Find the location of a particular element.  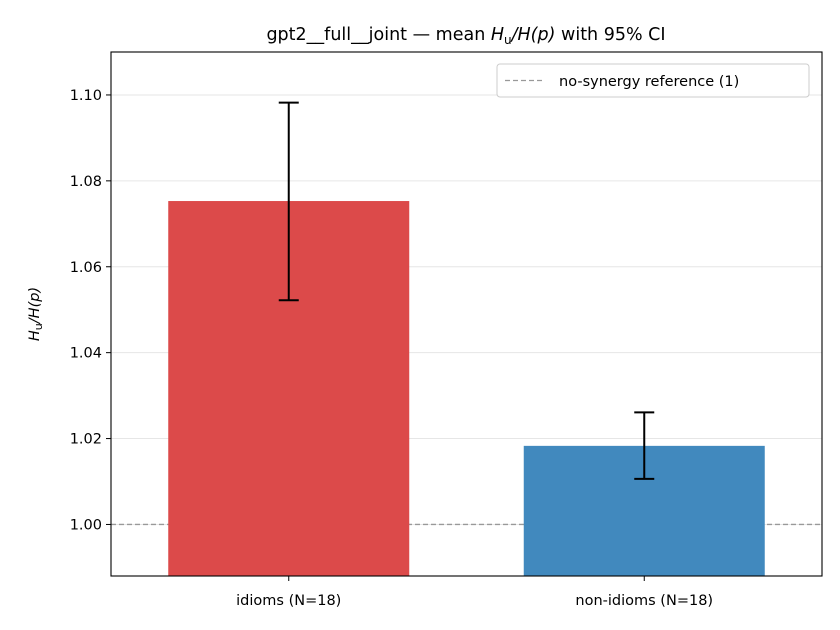

legend: no-synergy reference (1) is located at coordinates (653, 80).